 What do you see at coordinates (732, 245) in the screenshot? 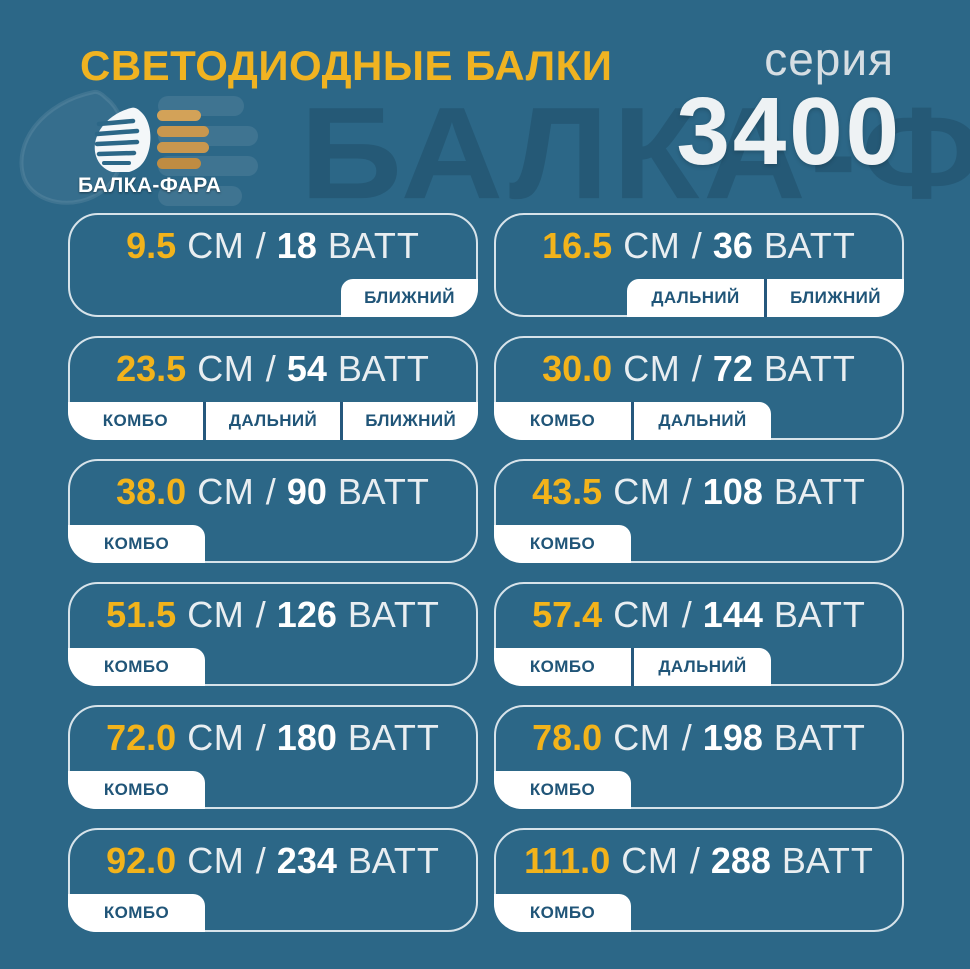
I see `watt-value: 36` at bounding box center [732, 245].